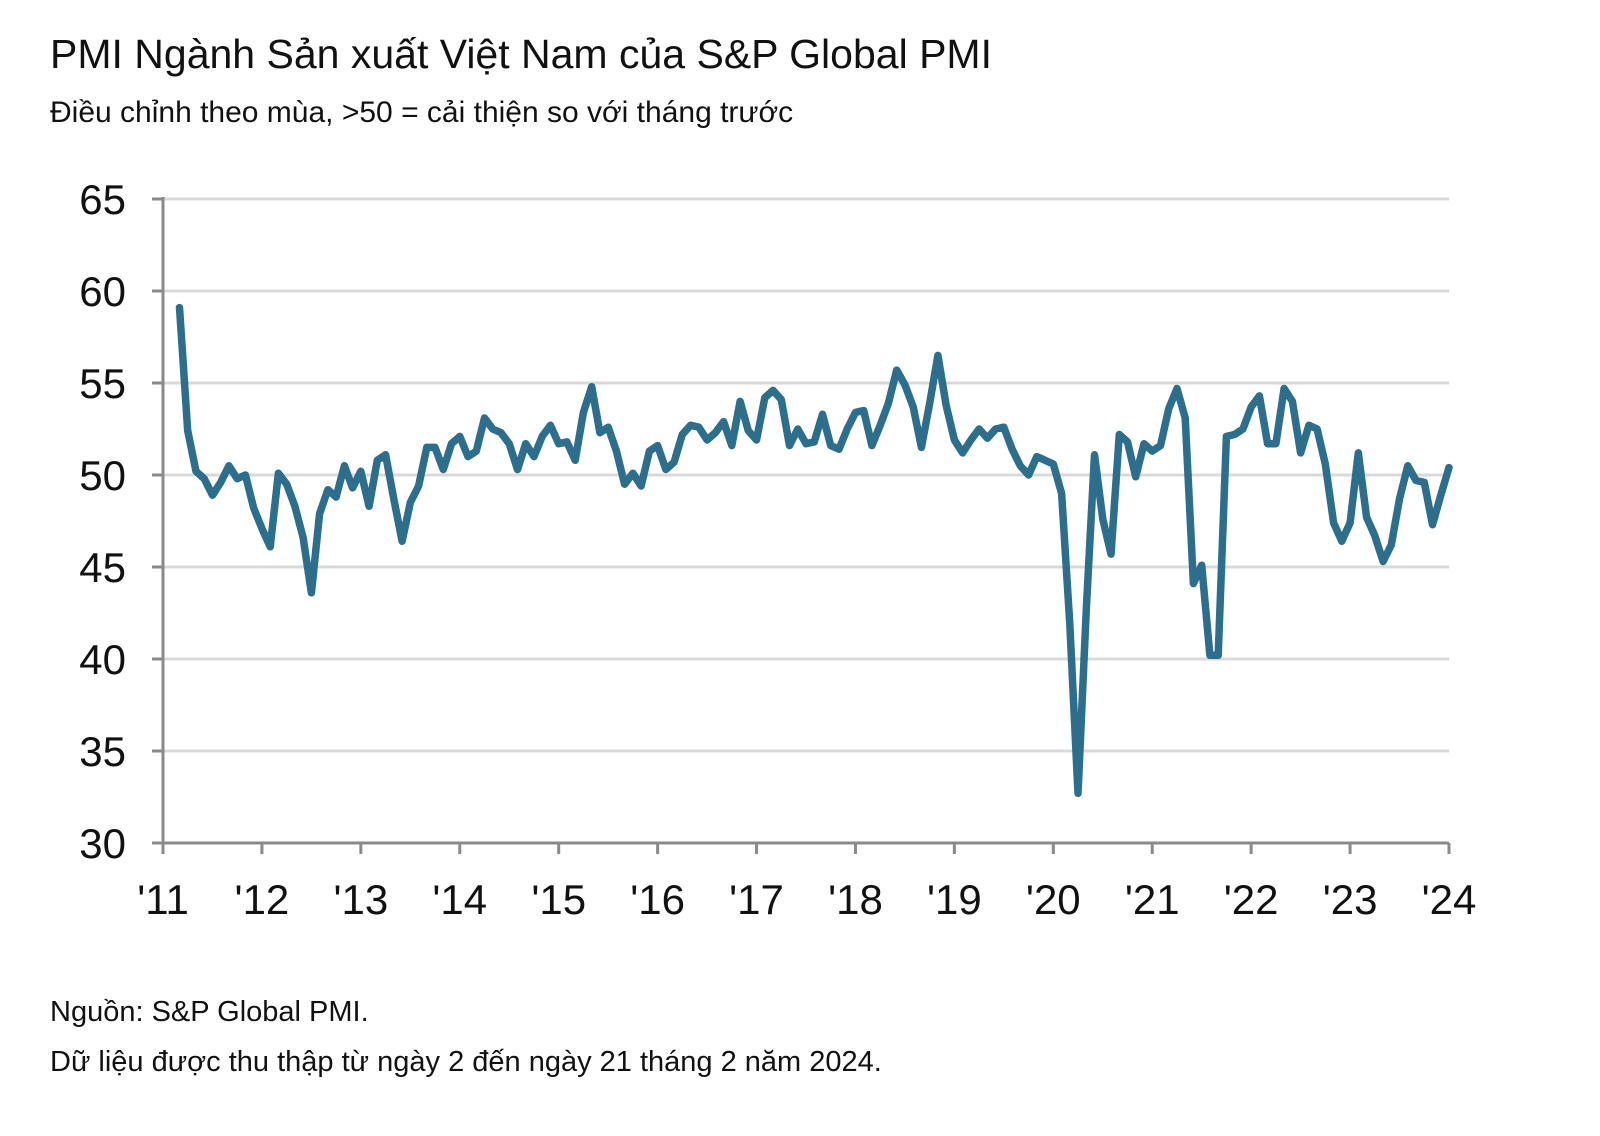  What do you see at coordinates (1152, 899) in the screenshot?
I see `x-tick-label: '21` at bounding box center [1152, 899].